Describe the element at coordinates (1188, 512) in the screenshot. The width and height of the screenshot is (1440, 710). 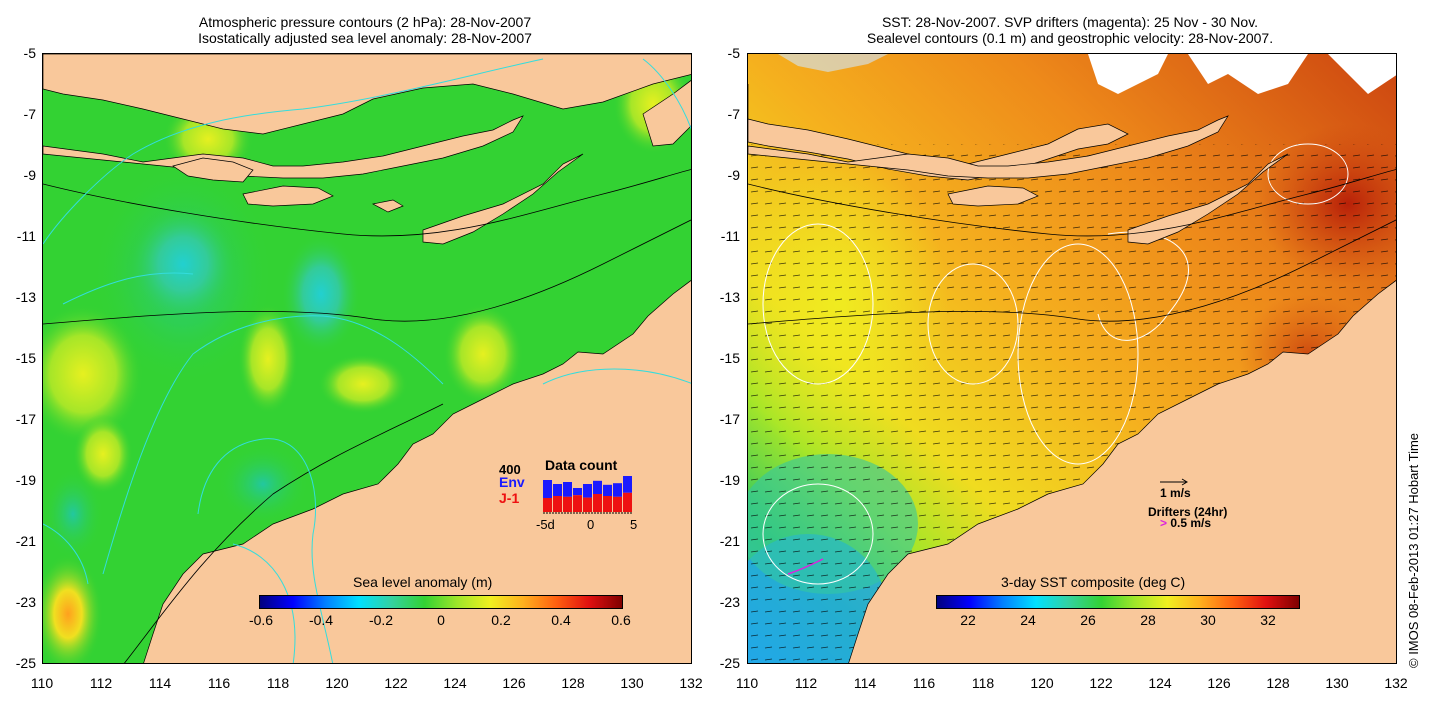
I see `drifters-label: Drifters (24hr)` at that location.